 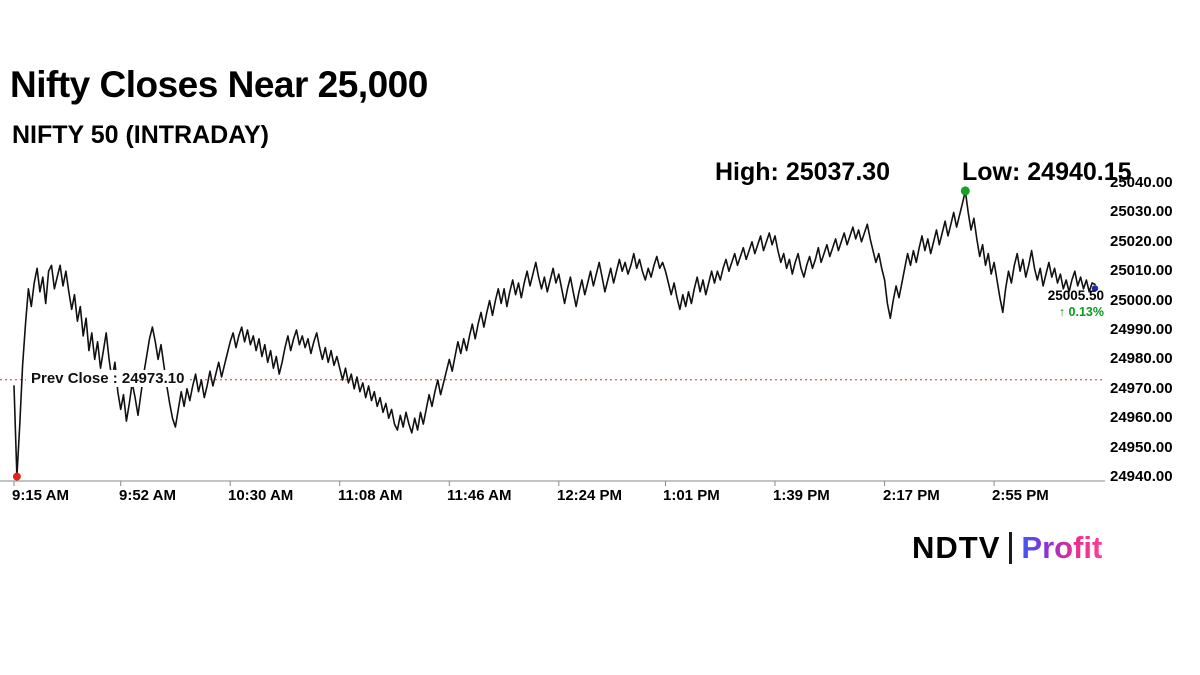 What do you see at coordinates (1141, 300) in the screenshot?
I see `y-tick-label: 25000.00` at bounding box center [1141, 300].